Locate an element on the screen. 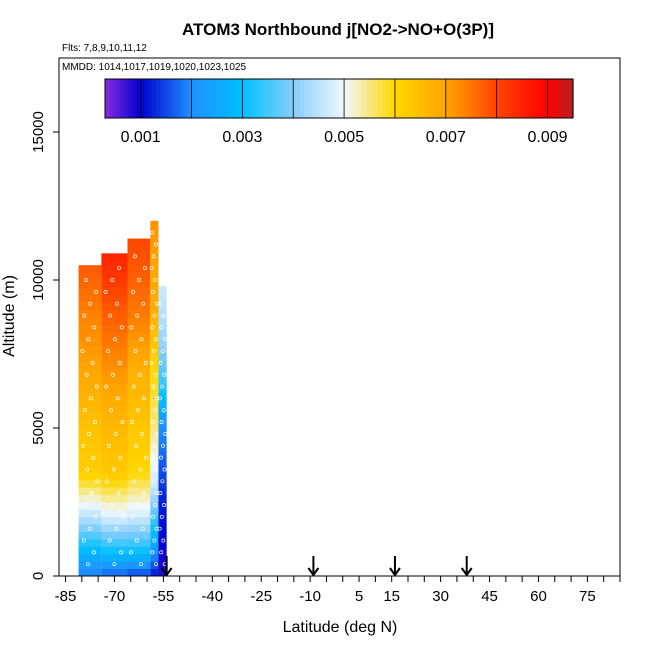  x-tick-label: 75 is located at coordinates (587, 596).